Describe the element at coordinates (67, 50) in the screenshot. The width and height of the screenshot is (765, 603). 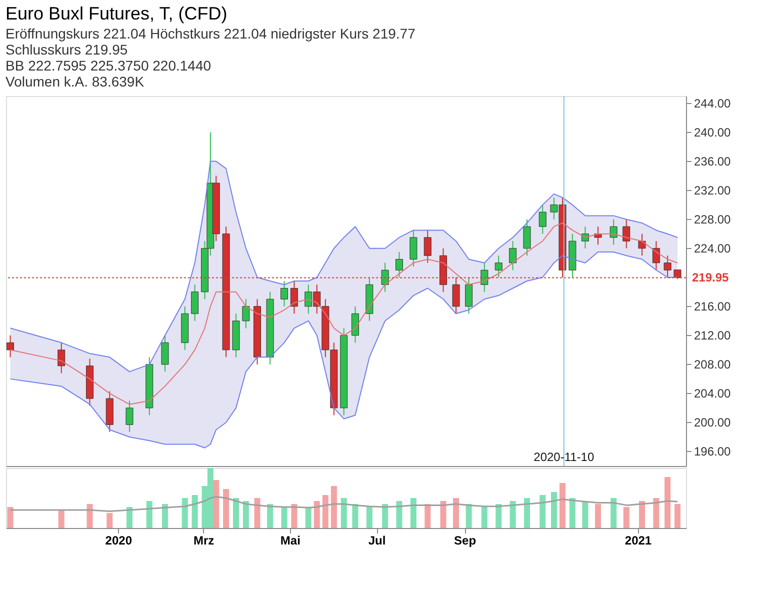
I see `text: Schlusskurs 219.95` at that location.